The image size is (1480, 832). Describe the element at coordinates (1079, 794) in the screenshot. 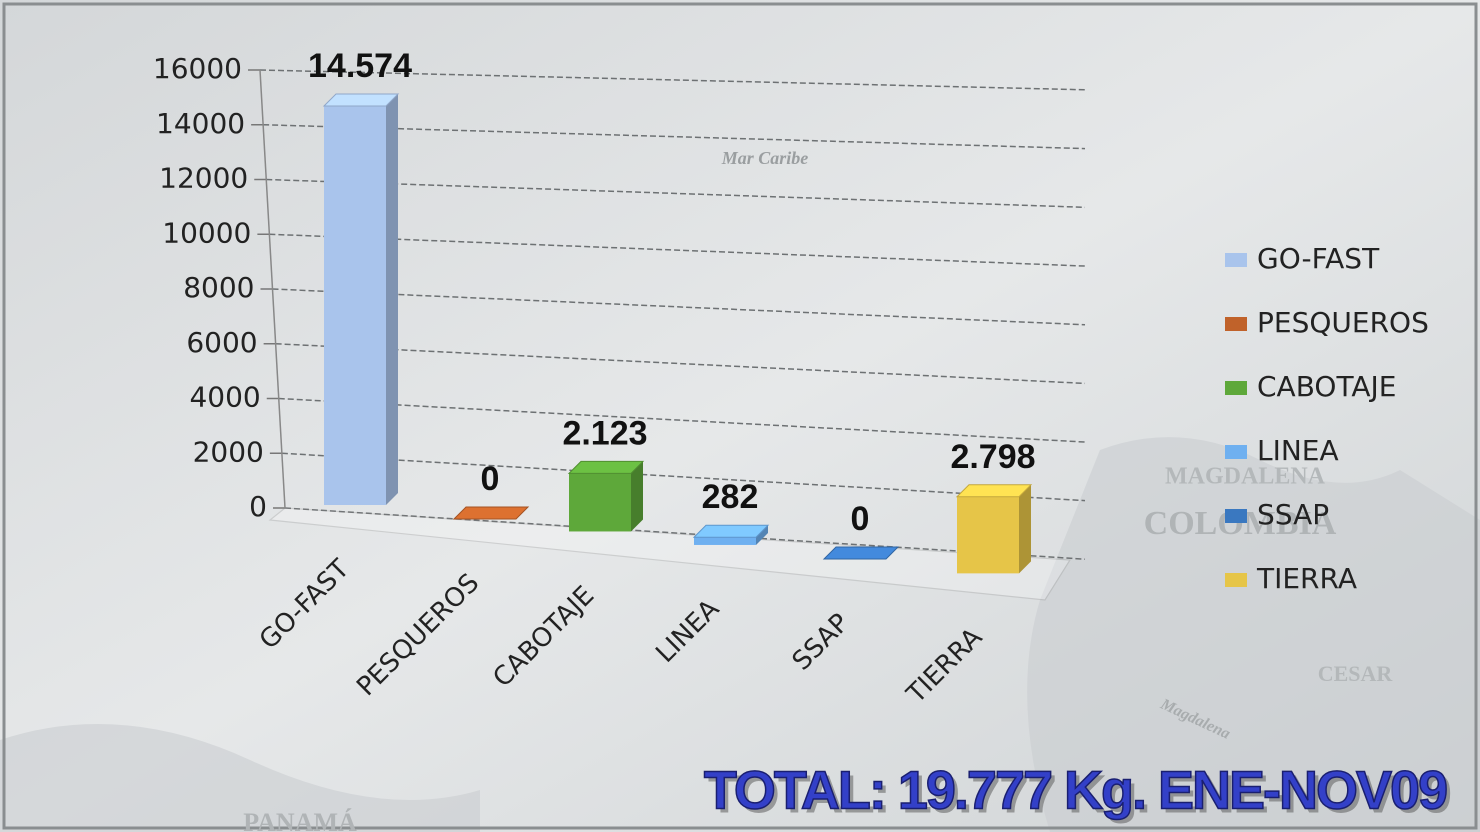

I see `annotation-shadow: TOTAL: 19.777 Kg. ENE-NOV09` at that location.